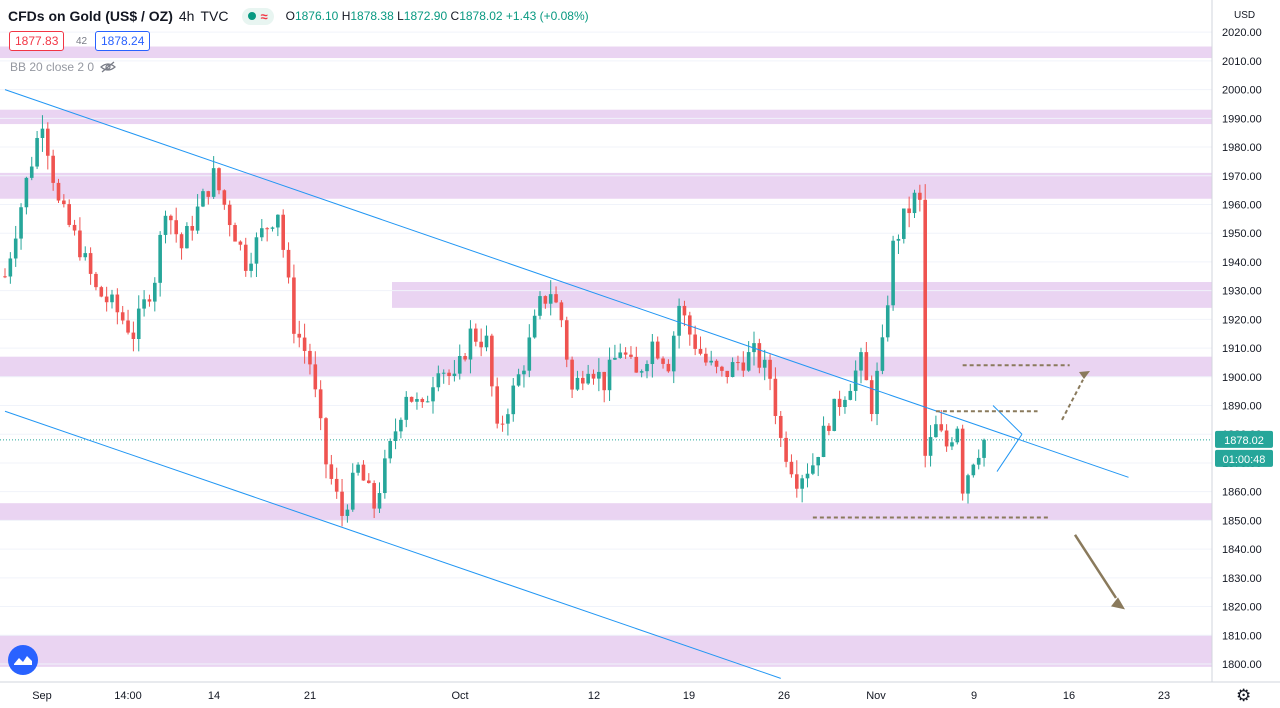 The height and width of the screenshot is (708, 1280). Describe the element at coordinates (1244, 695) in the screenshot. I see `gear-icon: ⚙` at that location.